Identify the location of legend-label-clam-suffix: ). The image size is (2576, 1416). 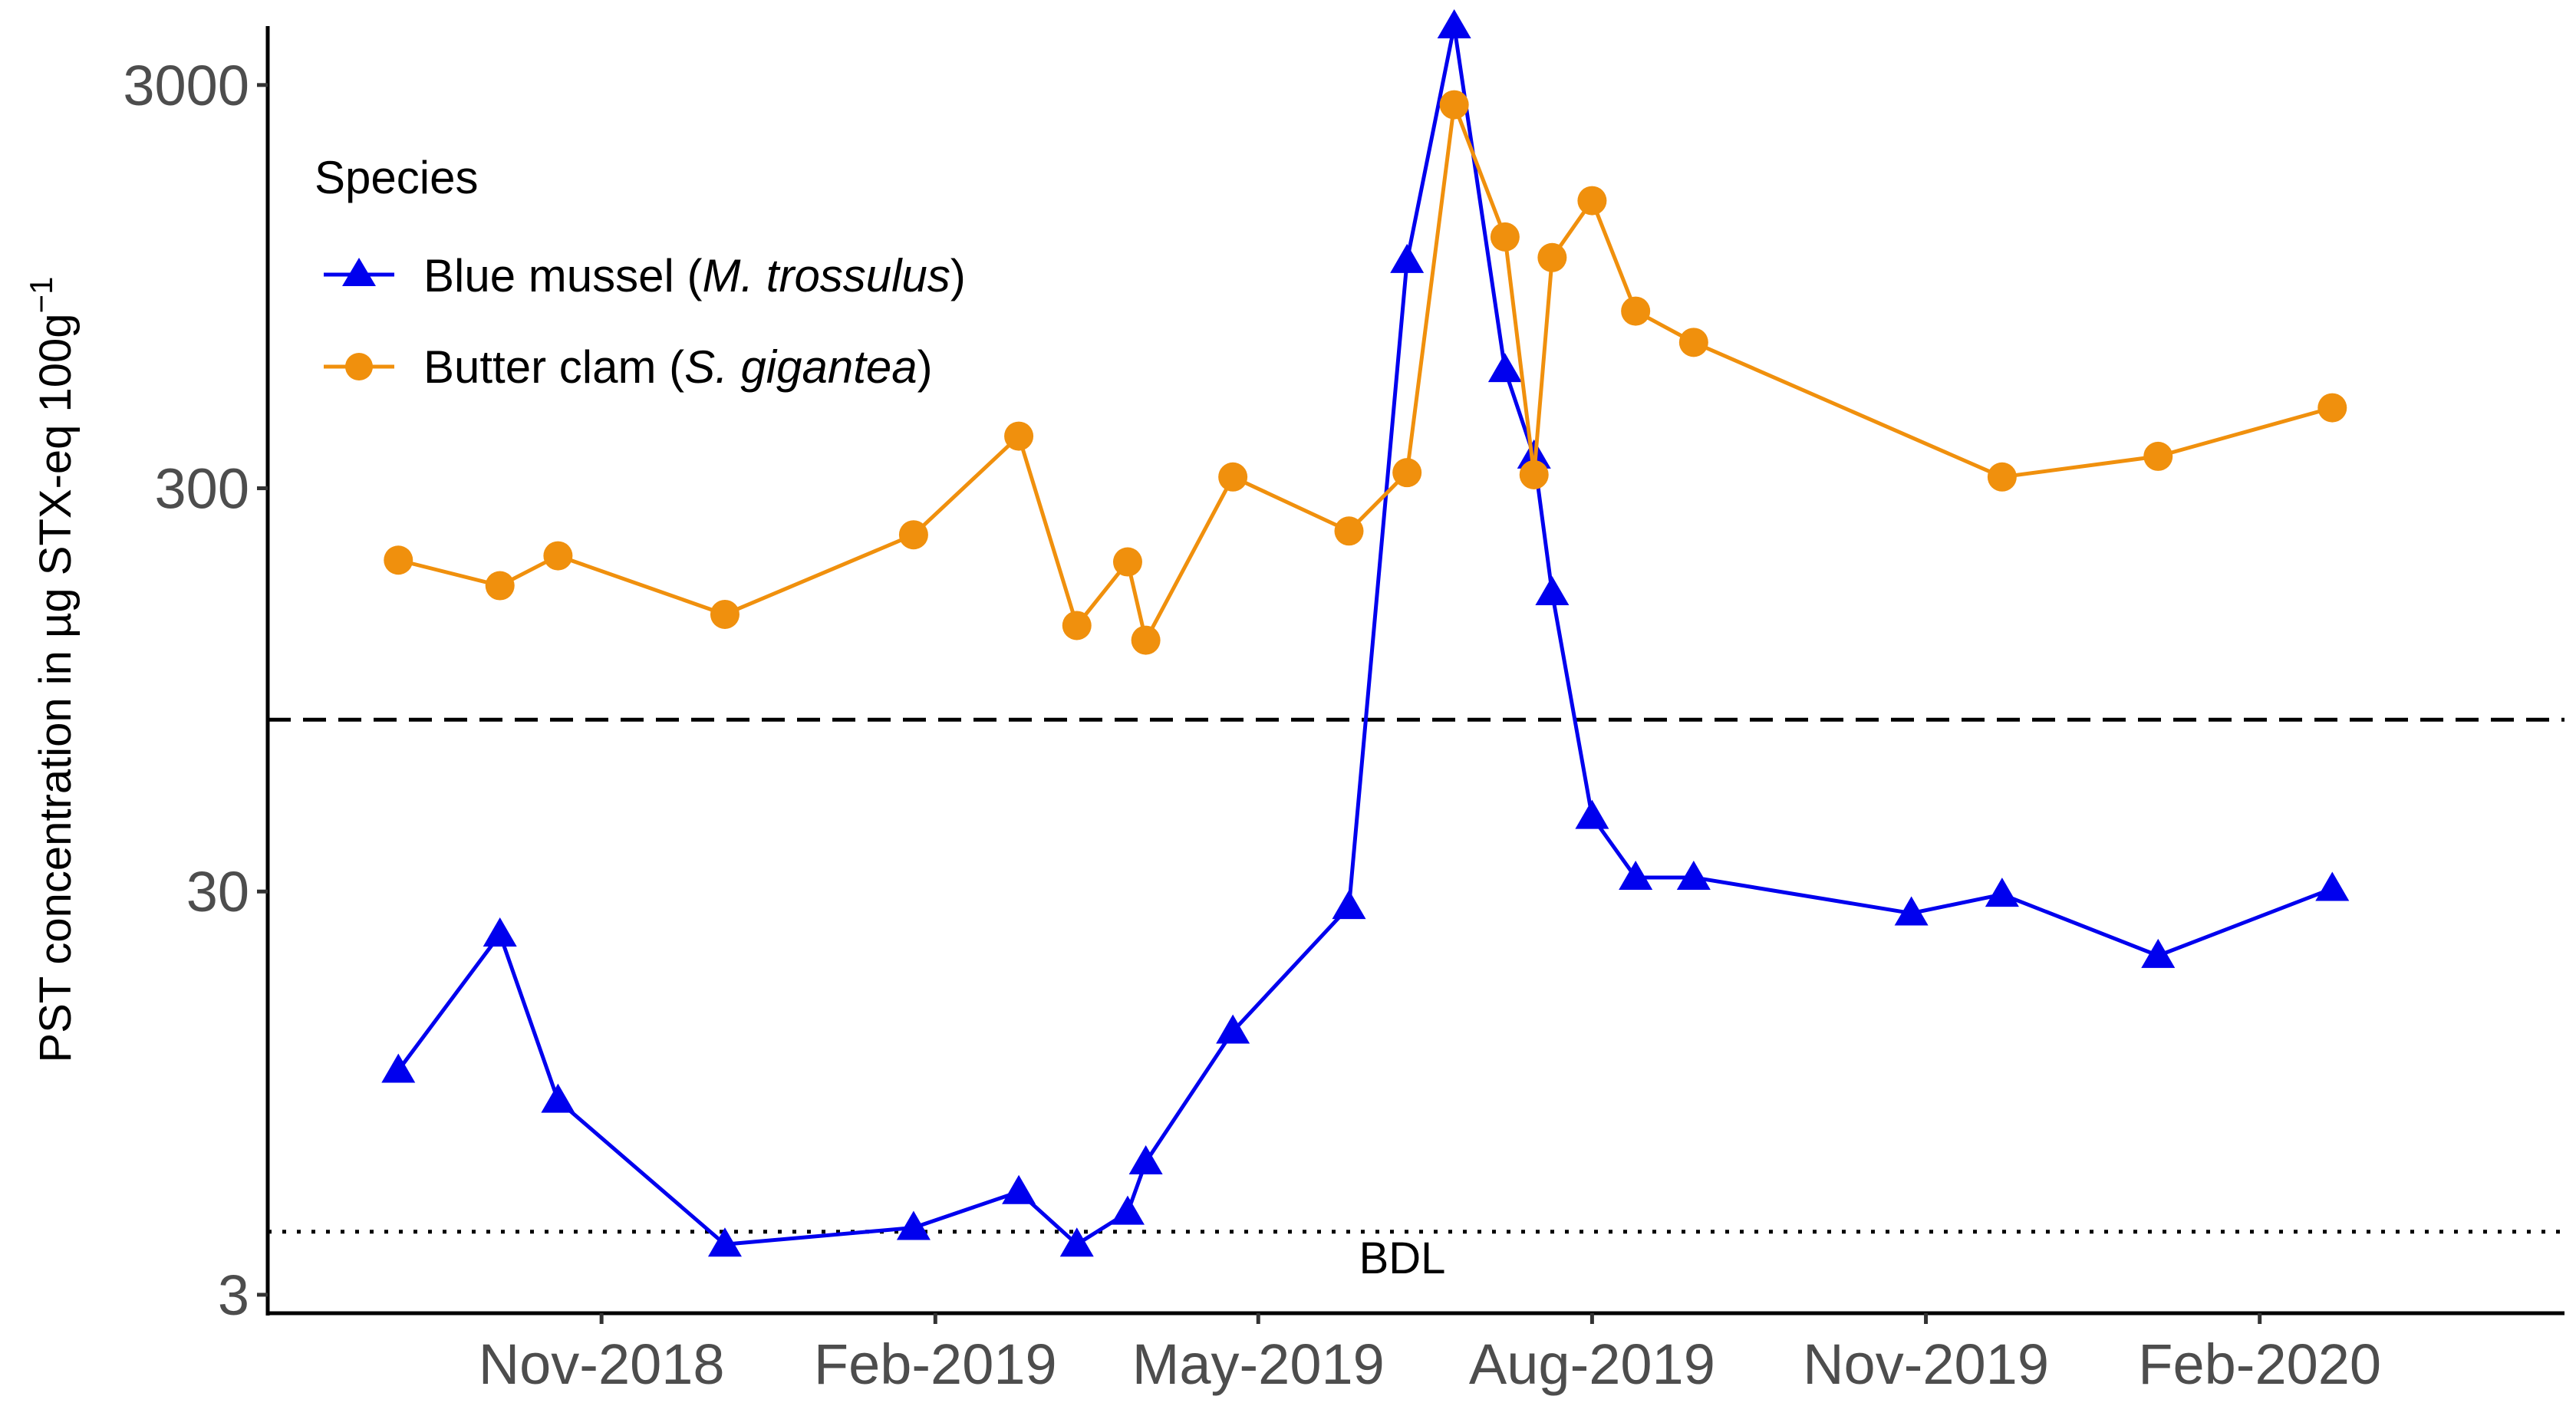
(925, 367).